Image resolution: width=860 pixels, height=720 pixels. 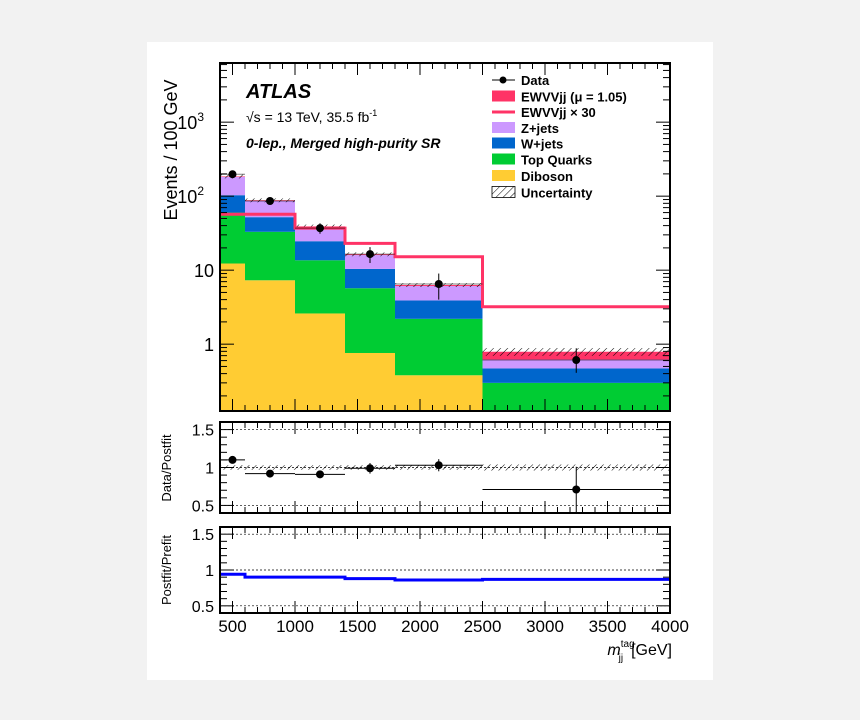 I want to click on y-tick-label: 10³, so click(x=190, y=121).